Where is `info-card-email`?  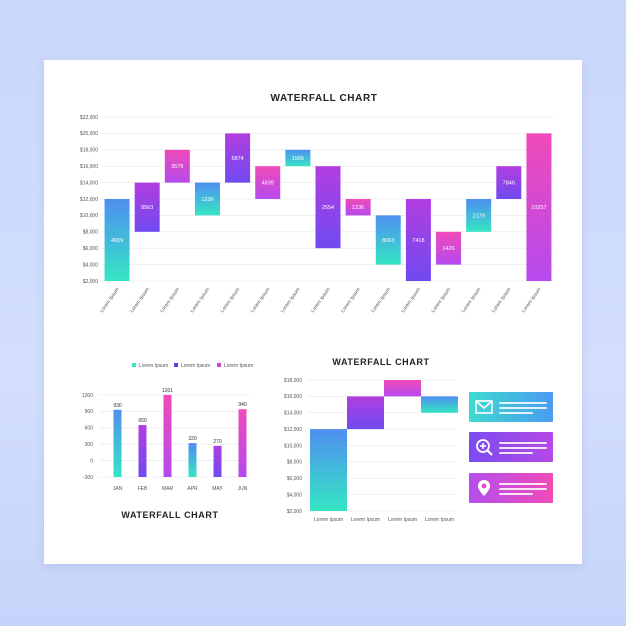
info-card-email is located at coordinates (511, 407).